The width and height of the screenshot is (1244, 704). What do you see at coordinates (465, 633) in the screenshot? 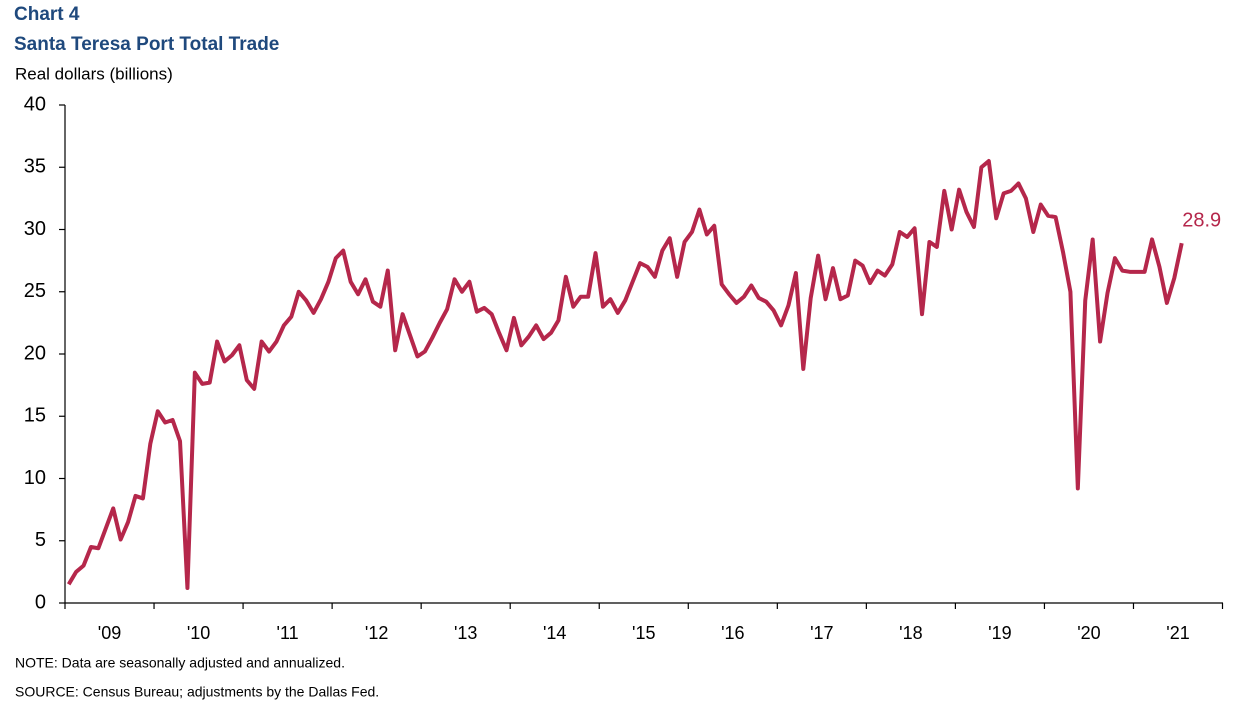
I see `x-tick-label: '13` at bounding box center [465, 633].